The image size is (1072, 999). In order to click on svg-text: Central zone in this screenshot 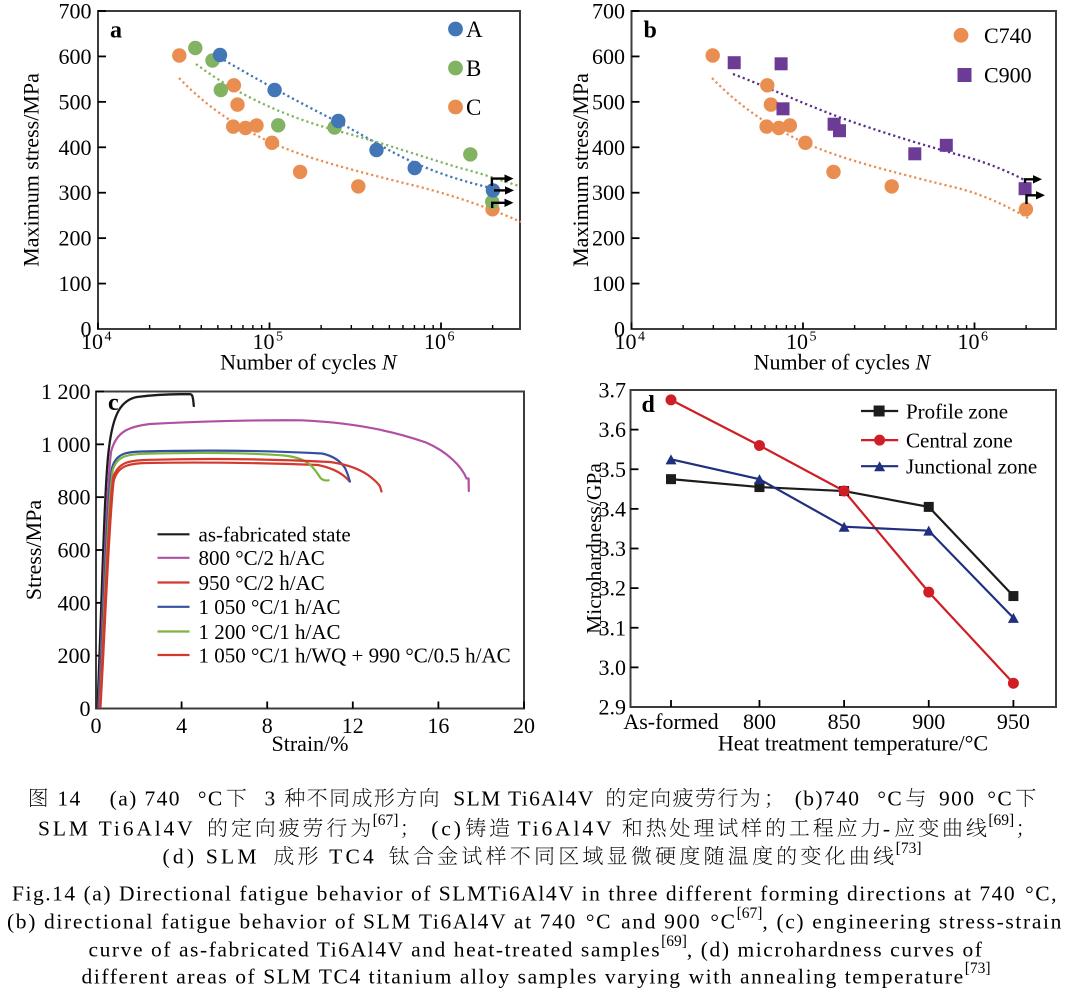, I will do `click(959, 440)`.